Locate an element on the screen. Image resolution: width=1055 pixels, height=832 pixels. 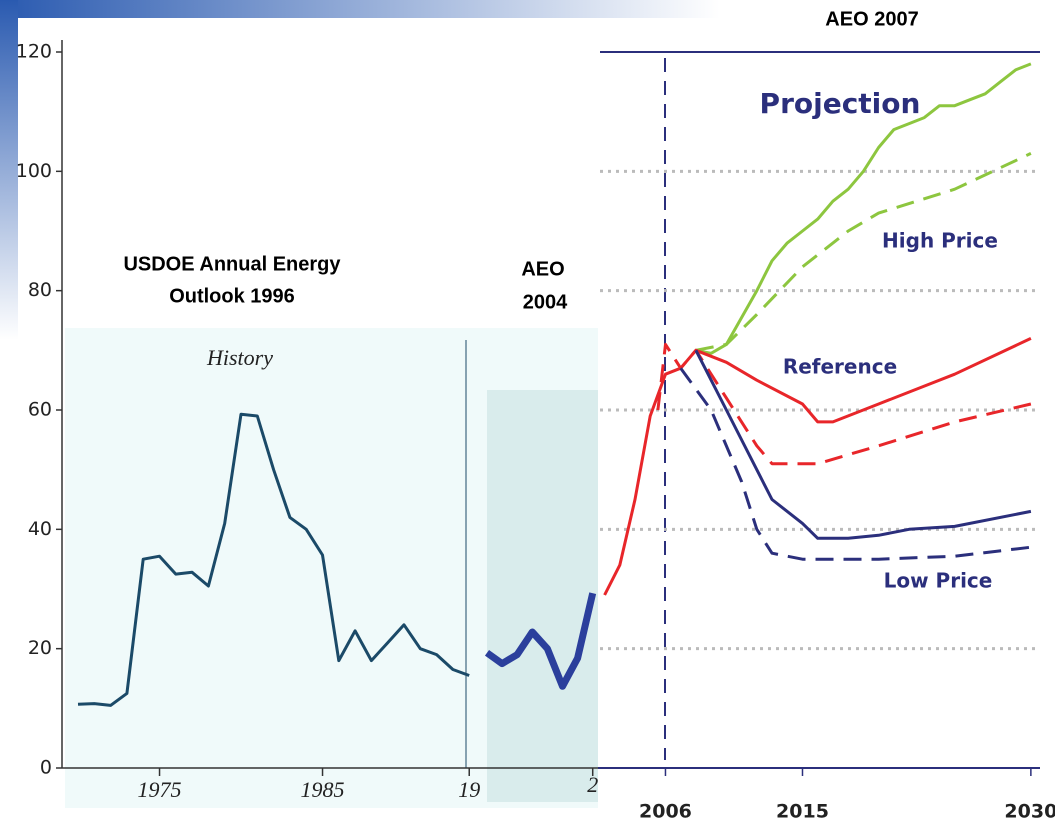
series-label: Reference is located at coordinates (840, 367).